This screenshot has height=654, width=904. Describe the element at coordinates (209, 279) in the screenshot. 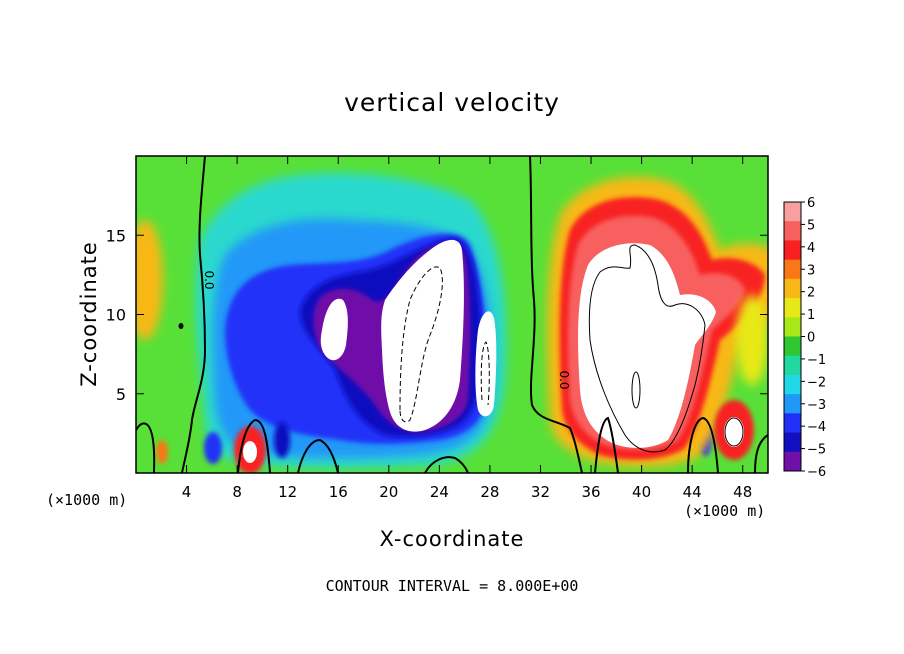

I see `contour-label-left: 0.0` at that location.